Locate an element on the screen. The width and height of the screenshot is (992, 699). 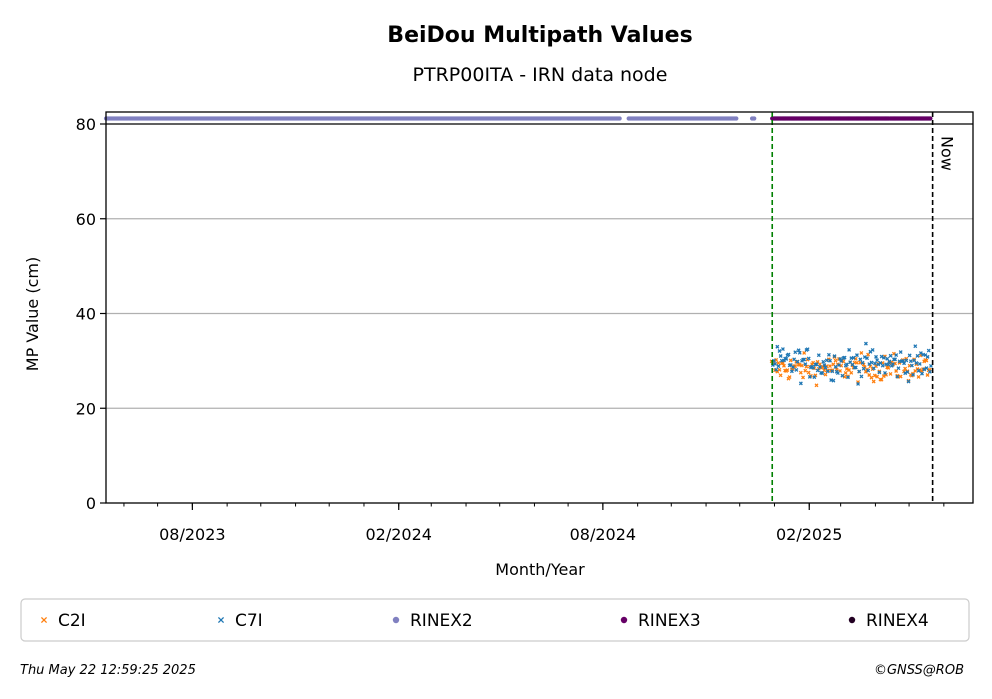
x-axis: 08/2023 02/2024 08/2024 02/2025 is located at coordinates (534, 523).